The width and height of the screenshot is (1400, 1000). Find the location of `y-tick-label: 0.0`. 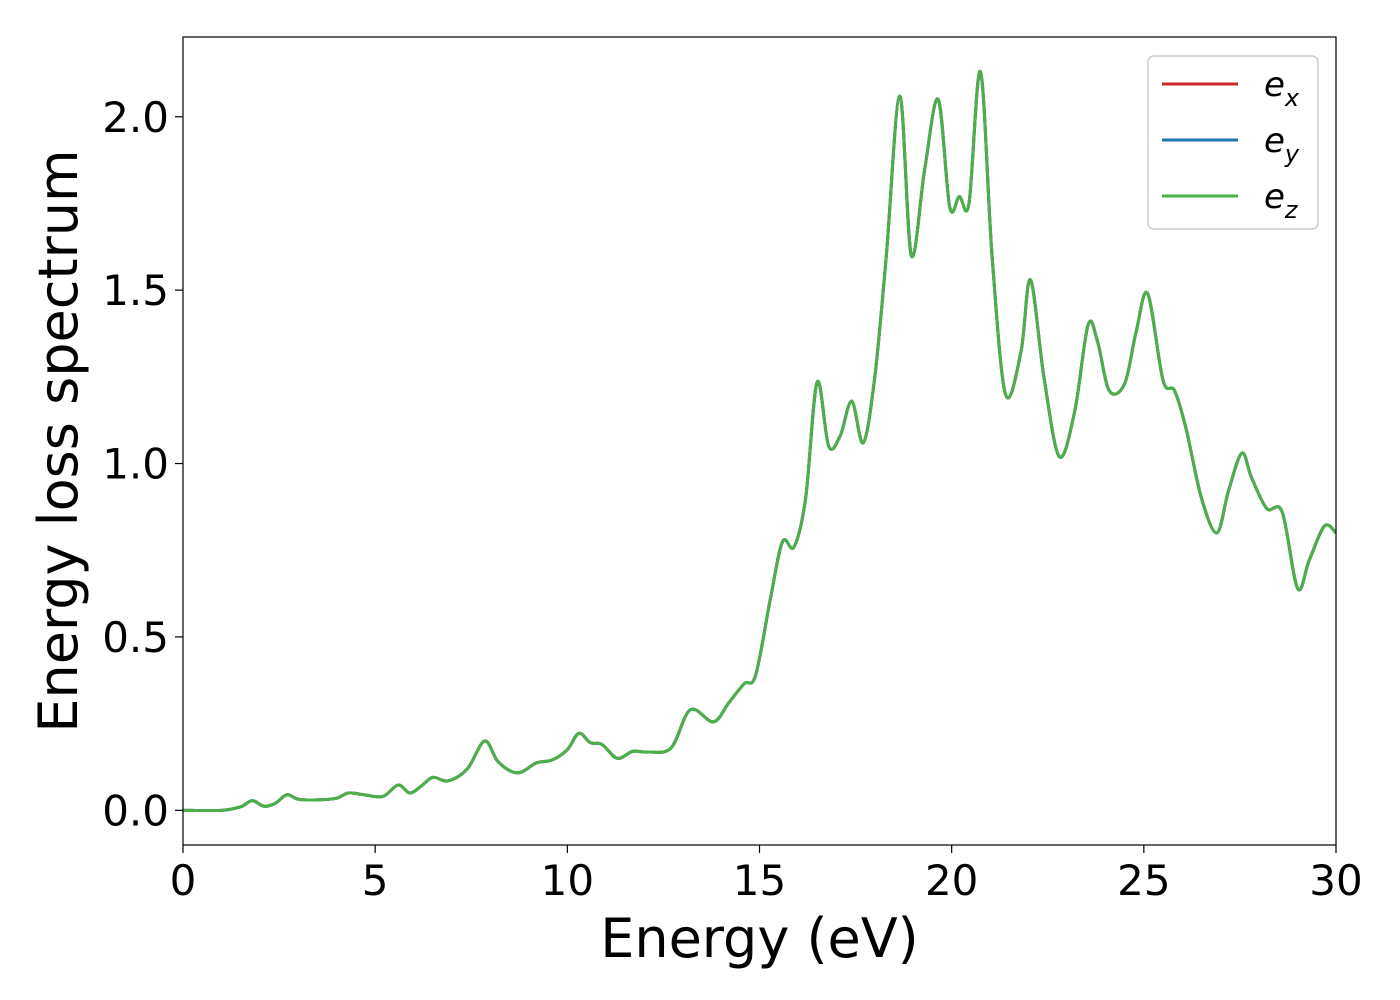

y-tick-label: 0.0 is located at coordinates (135, 810).